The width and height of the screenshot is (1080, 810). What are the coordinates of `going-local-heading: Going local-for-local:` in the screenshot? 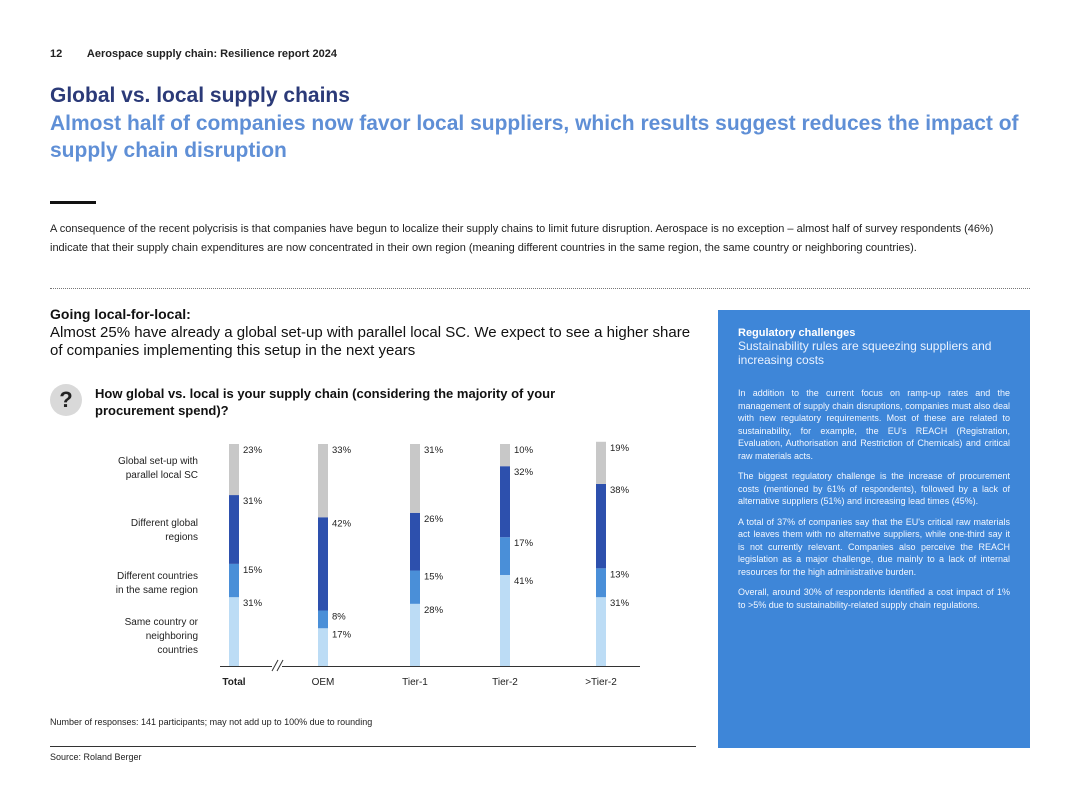 It's located at (120, 314).